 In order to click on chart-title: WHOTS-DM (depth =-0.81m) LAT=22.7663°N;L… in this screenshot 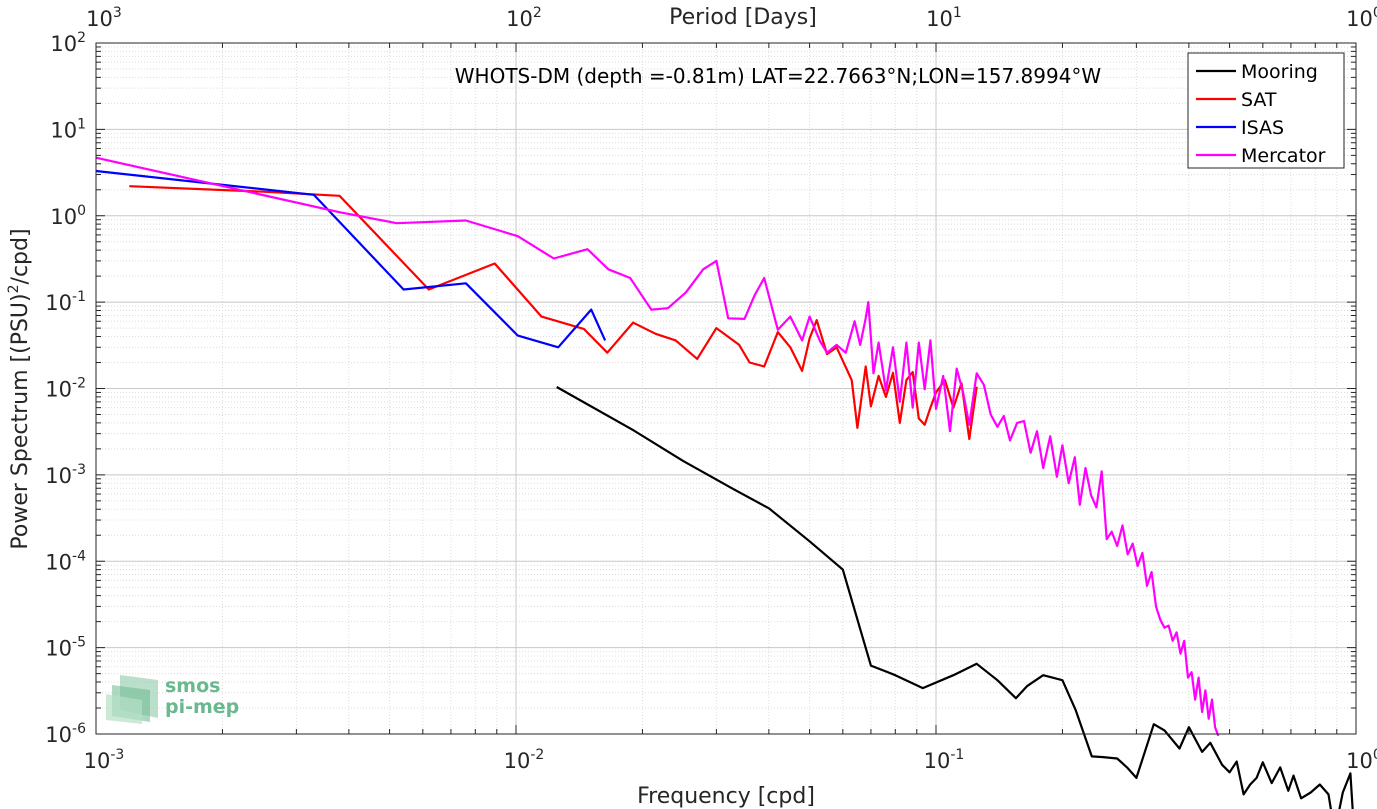, I will do `click(778, 76)`.